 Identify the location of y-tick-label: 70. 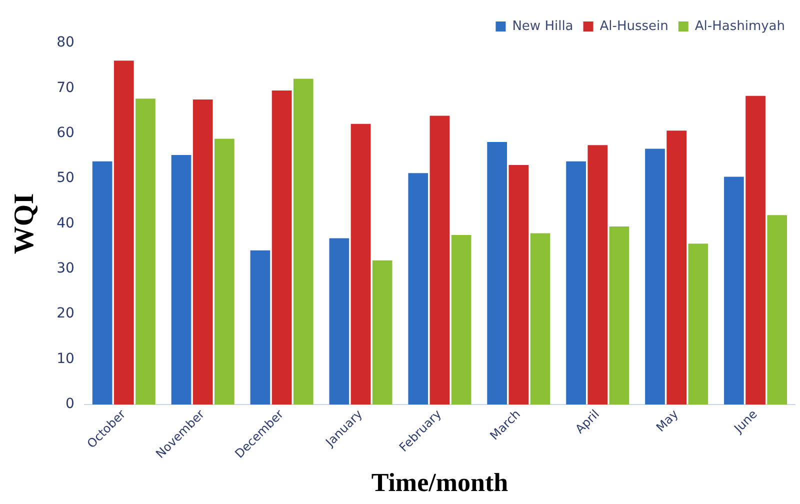
(65, 88).